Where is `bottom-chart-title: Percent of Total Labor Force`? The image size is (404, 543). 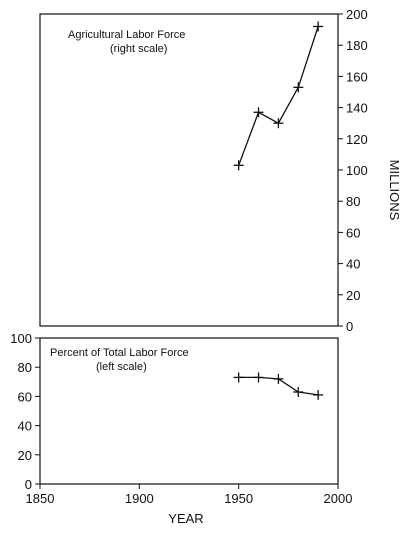
bottom-chart-title: Percent of Total Labor Force is located at coordinates (119, 353).